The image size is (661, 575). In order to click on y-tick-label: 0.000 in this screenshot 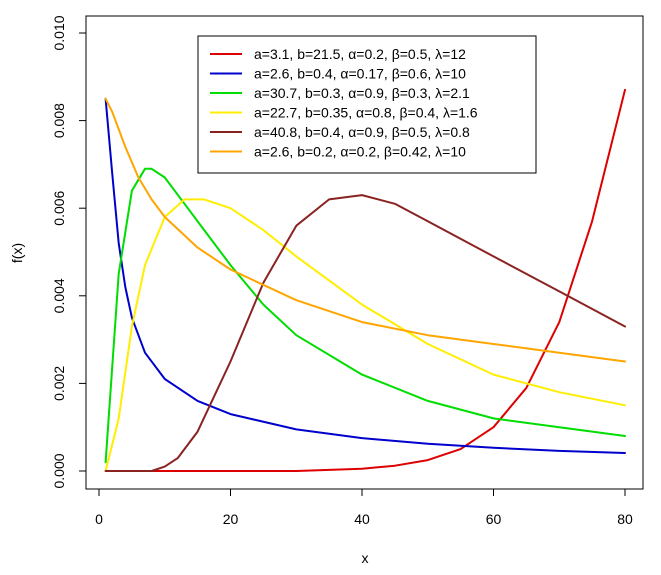, I will do `click(59, 470)`.